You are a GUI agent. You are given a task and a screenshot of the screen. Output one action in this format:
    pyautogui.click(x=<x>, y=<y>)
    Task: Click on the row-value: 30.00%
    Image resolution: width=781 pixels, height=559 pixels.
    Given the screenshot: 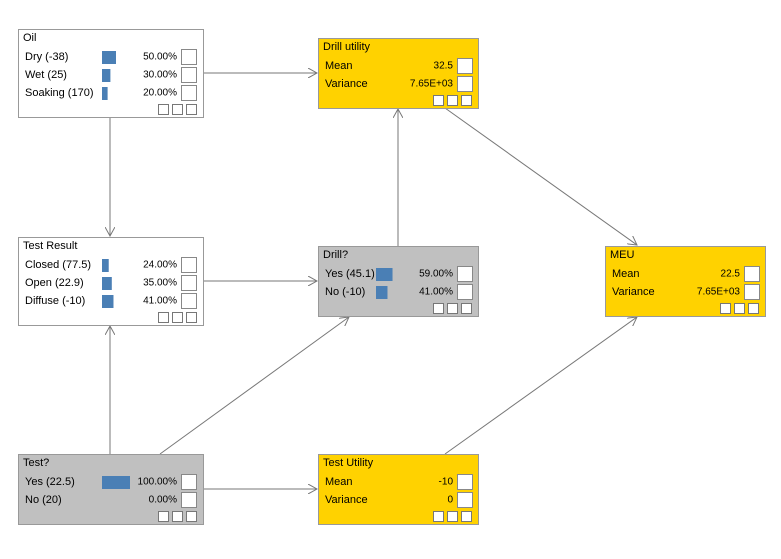 What is the action you would take?
    pyautogui.click(x=160, y=75)
    